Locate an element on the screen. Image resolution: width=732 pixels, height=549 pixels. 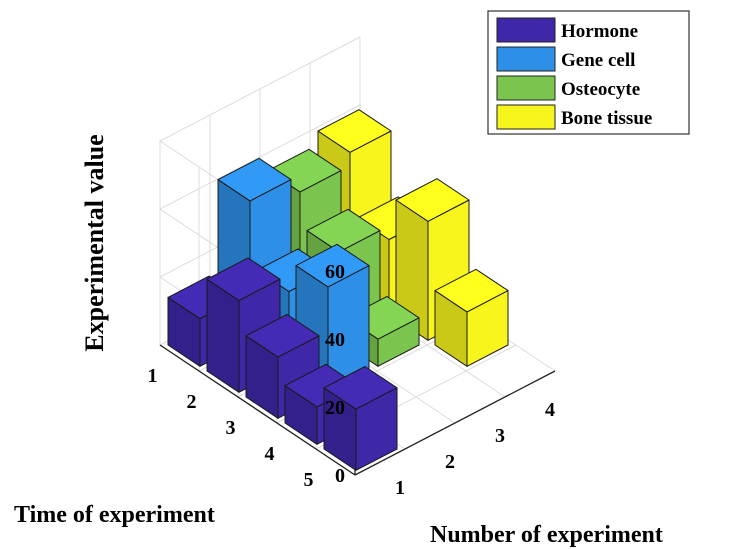
legend-label-bone-tissue: Bone tissue is located at coordinates (606, 118).